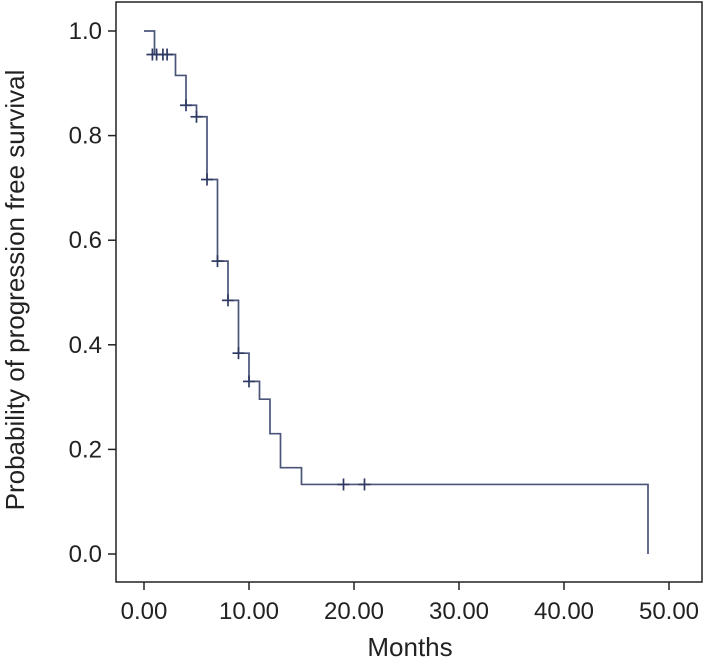 The image size is (706, 663). What do you see at coordinates (459, 611) in the screenshot?
I see `x-tick-label: 30.00` at bounding box center [459, 611].